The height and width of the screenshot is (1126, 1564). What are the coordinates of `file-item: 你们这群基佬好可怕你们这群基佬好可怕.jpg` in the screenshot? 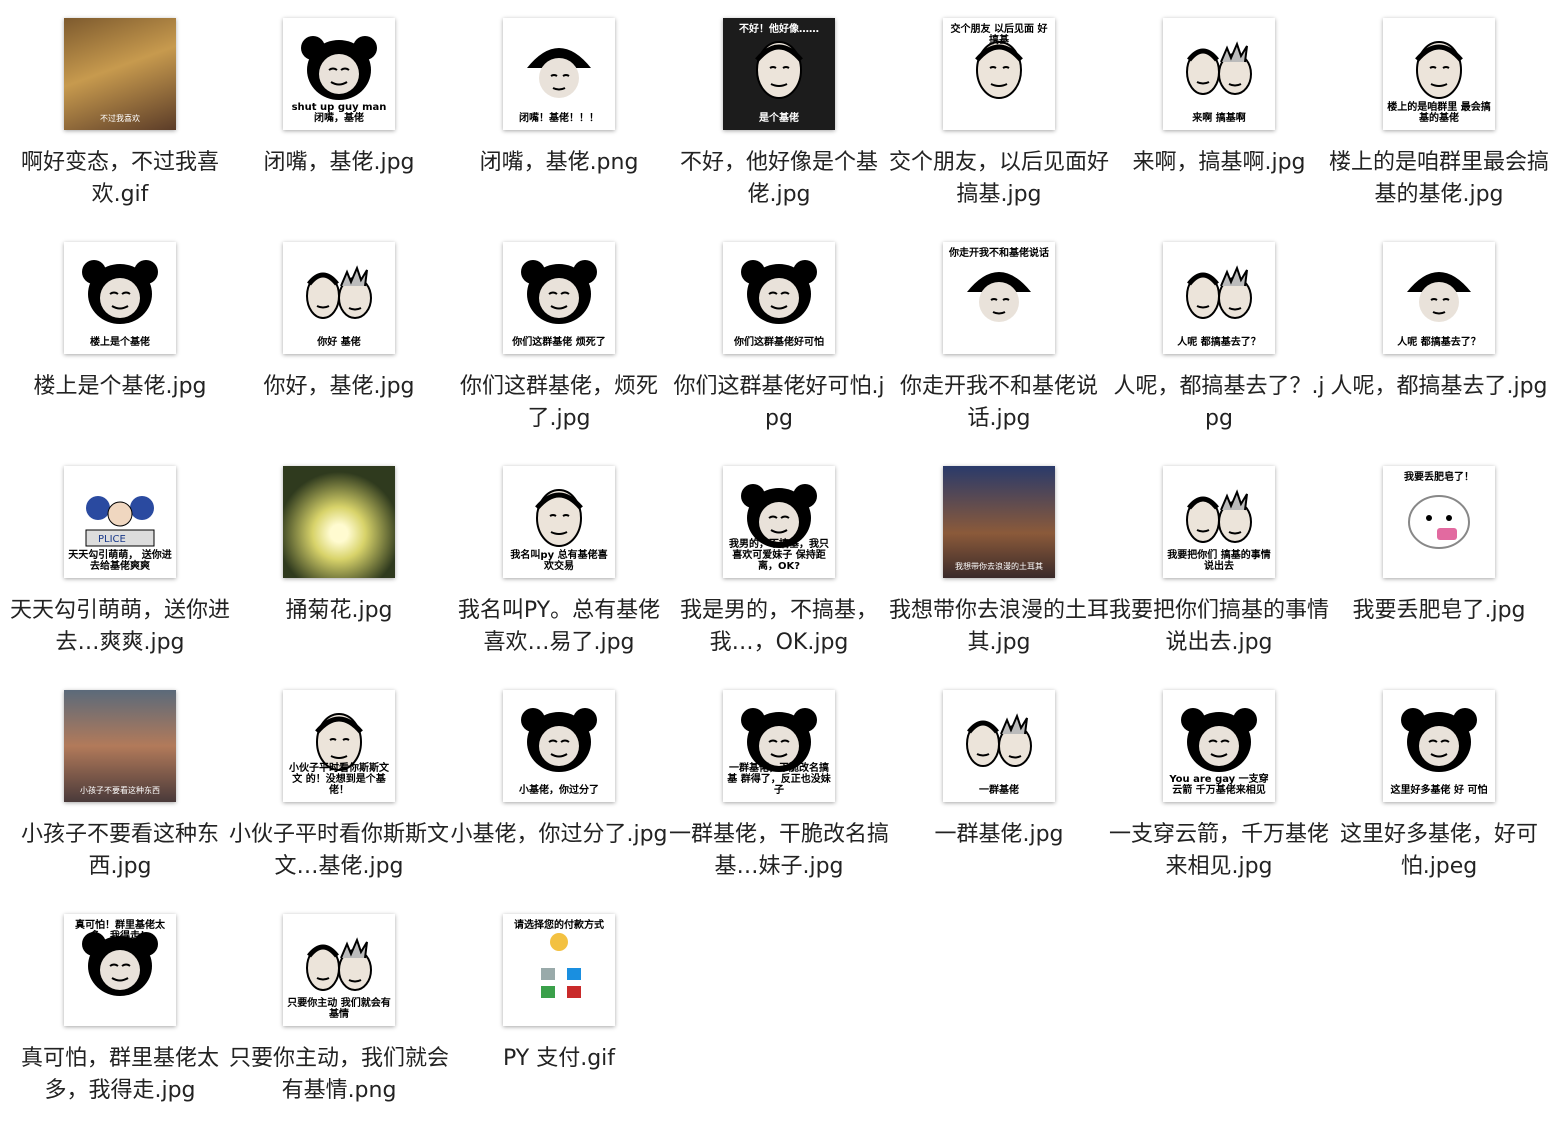 It's located at (779, 336).